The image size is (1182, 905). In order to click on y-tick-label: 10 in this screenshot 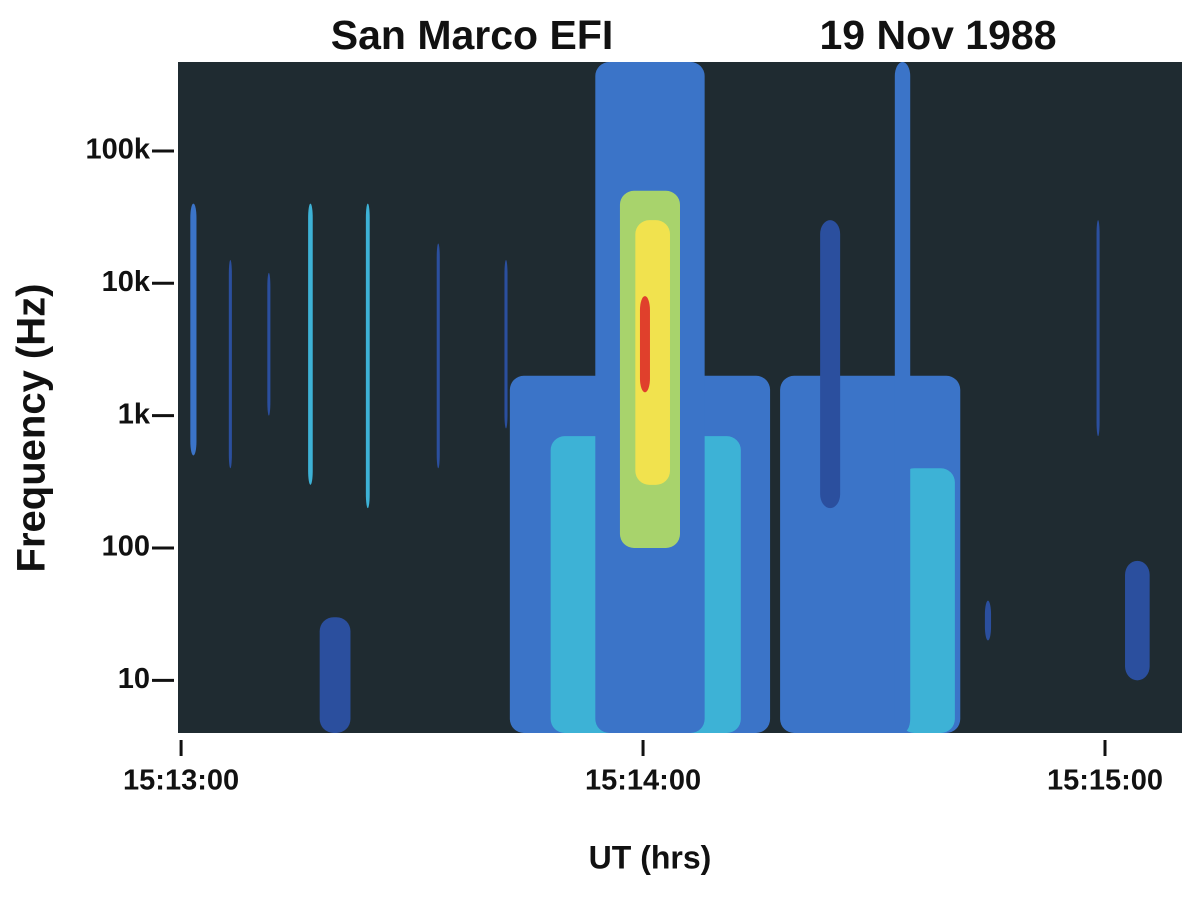, I will do `click(134, 679)`.